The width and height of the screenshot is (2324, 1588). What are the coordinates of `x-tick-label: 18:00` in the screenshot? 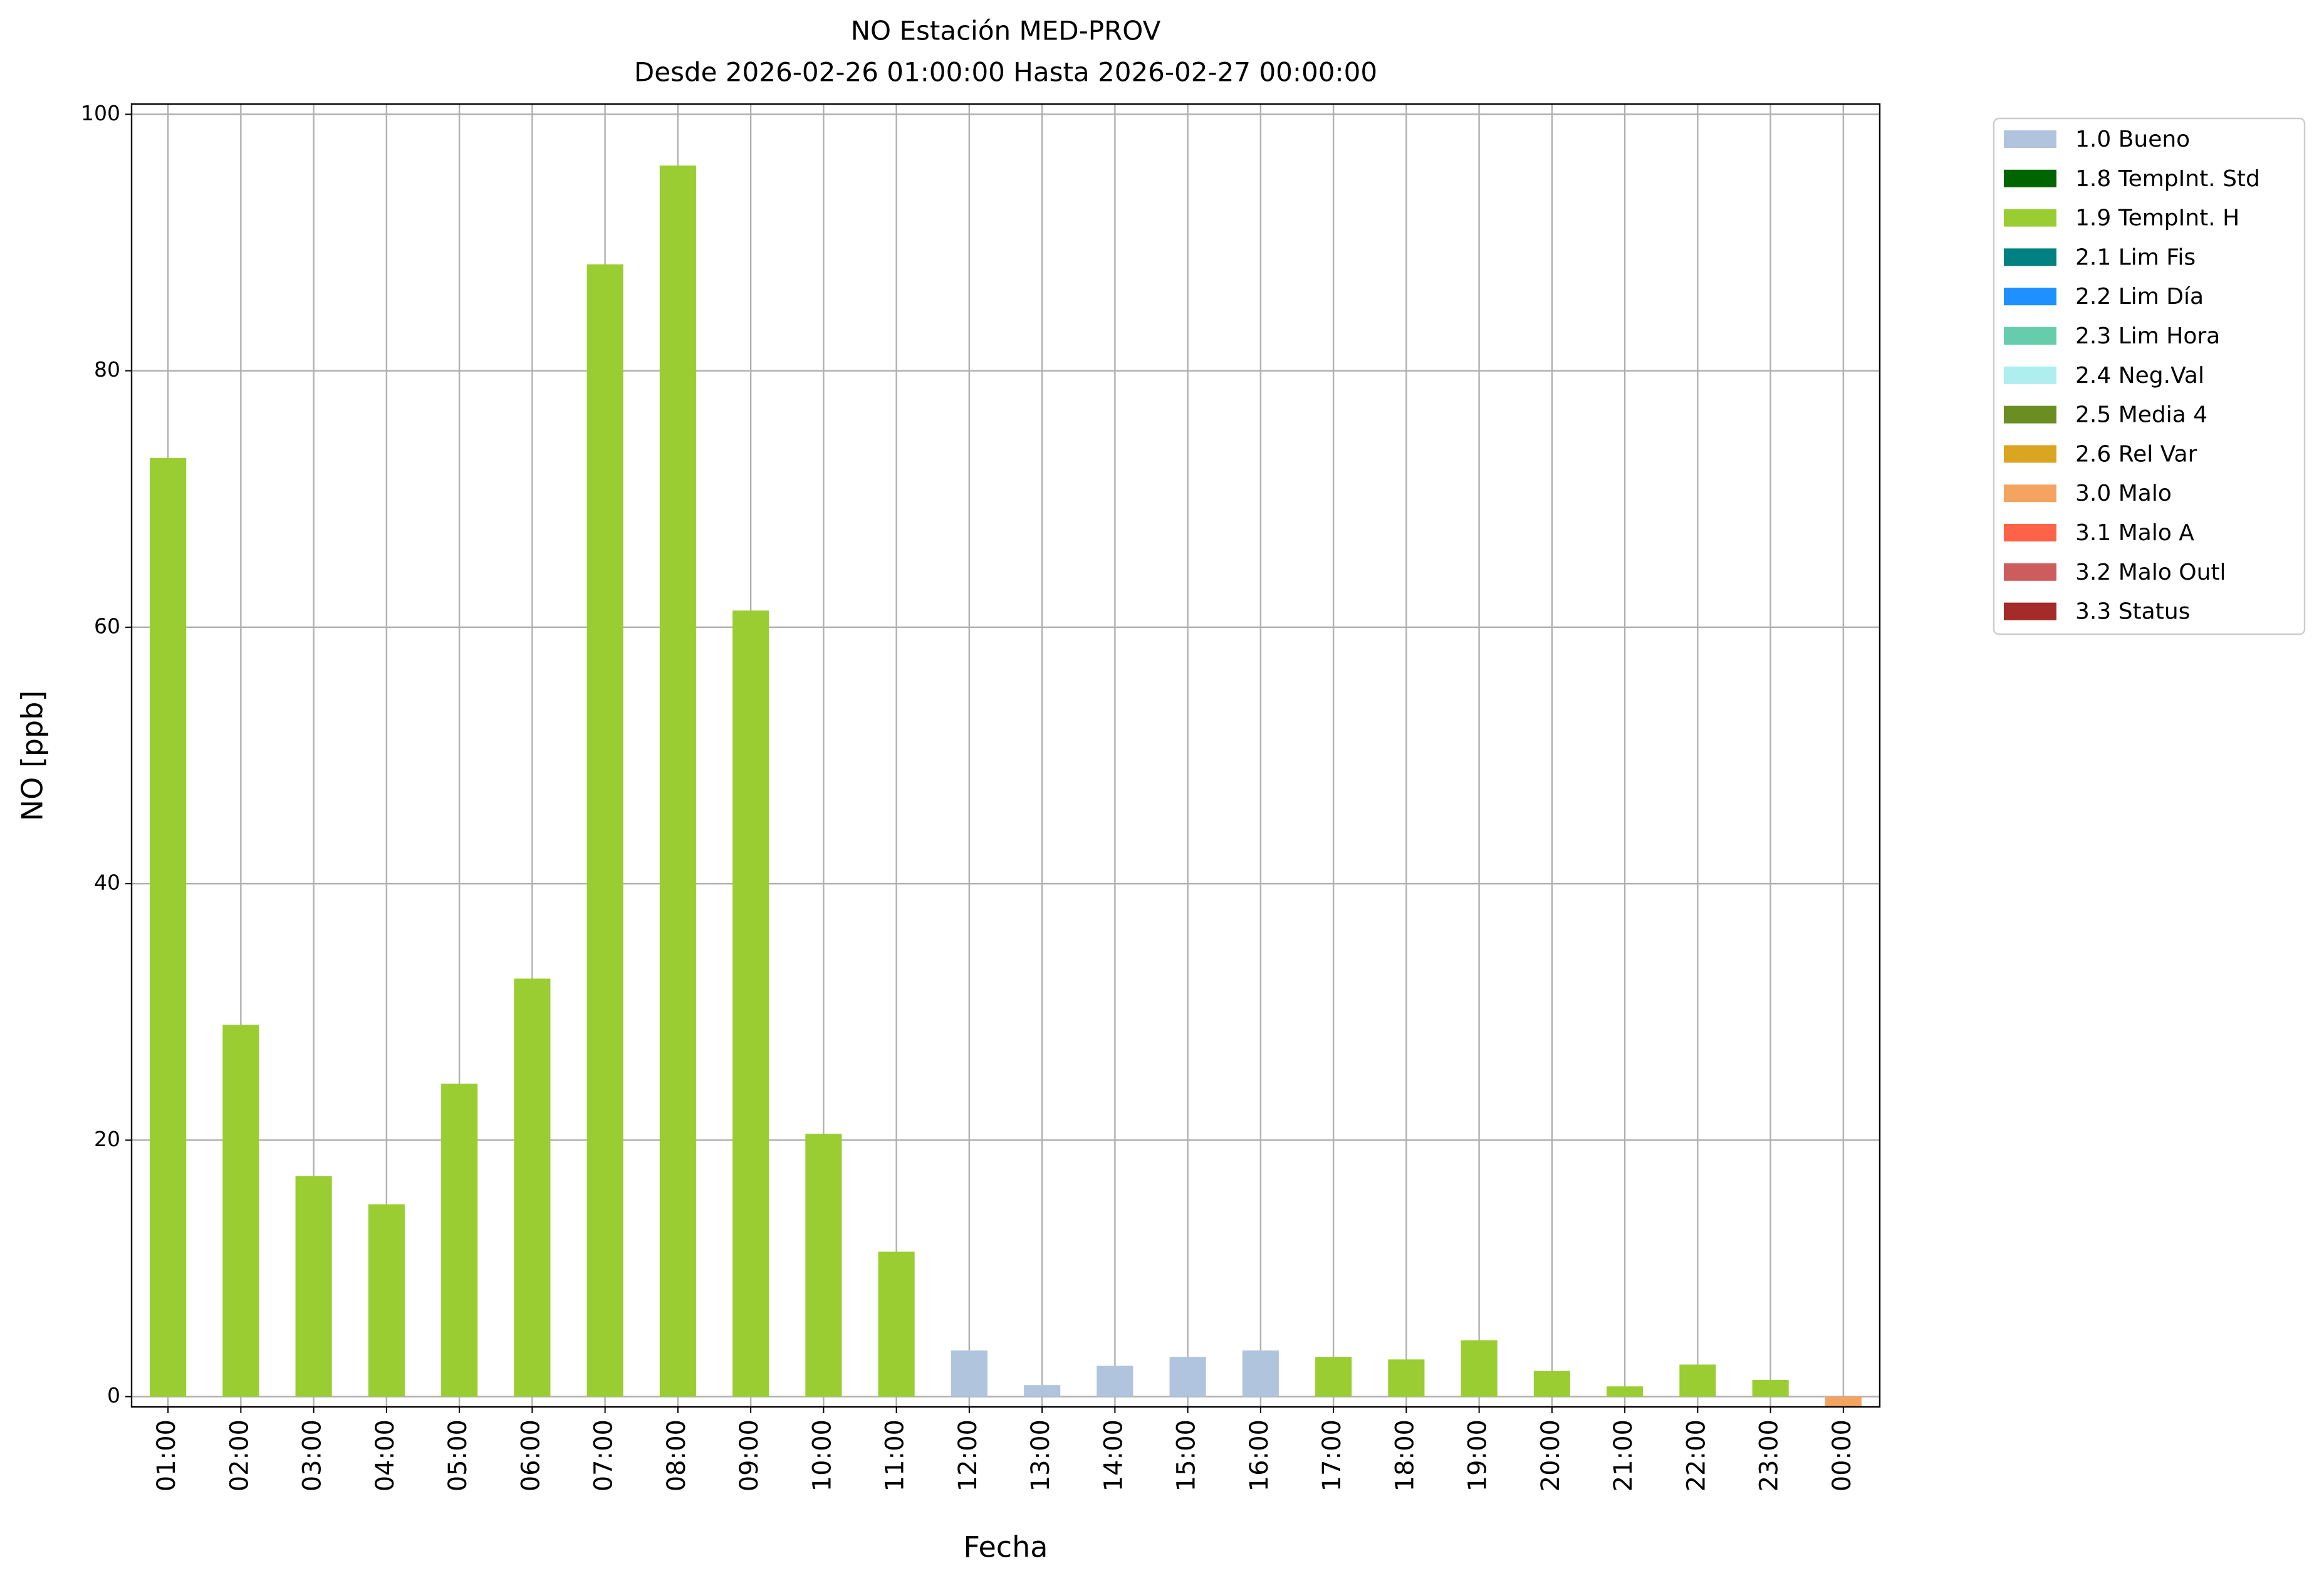 It's located at (1404, 1455).